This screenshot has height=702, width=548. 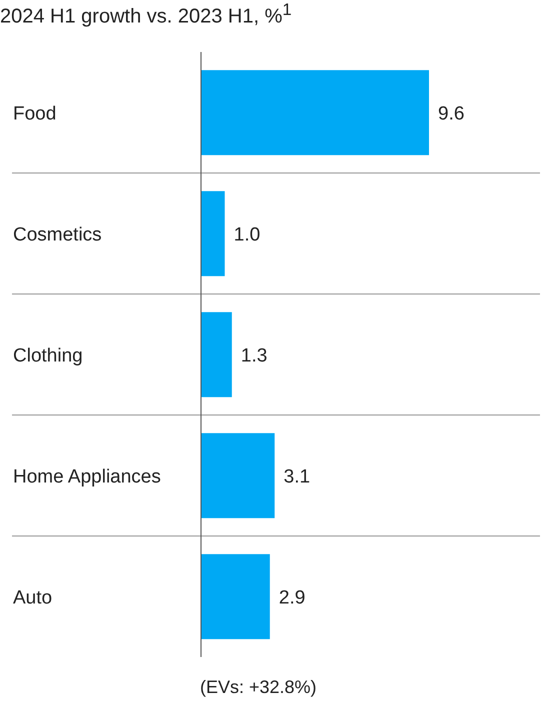 I want to click on data-label: 2.9, so click(x=292, y=598).